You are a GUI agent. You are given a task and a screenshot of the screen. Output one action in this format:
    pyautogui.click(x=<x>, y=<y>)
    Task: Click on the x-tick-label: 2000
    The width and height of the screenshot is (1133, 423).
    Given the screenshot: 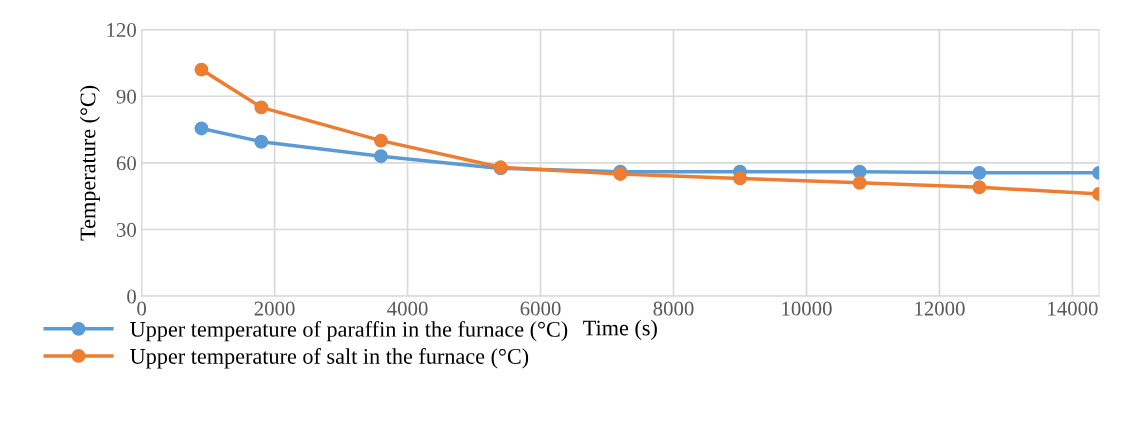 What is the action you would take?
    pyautogui.click(x=274, y=308)
    